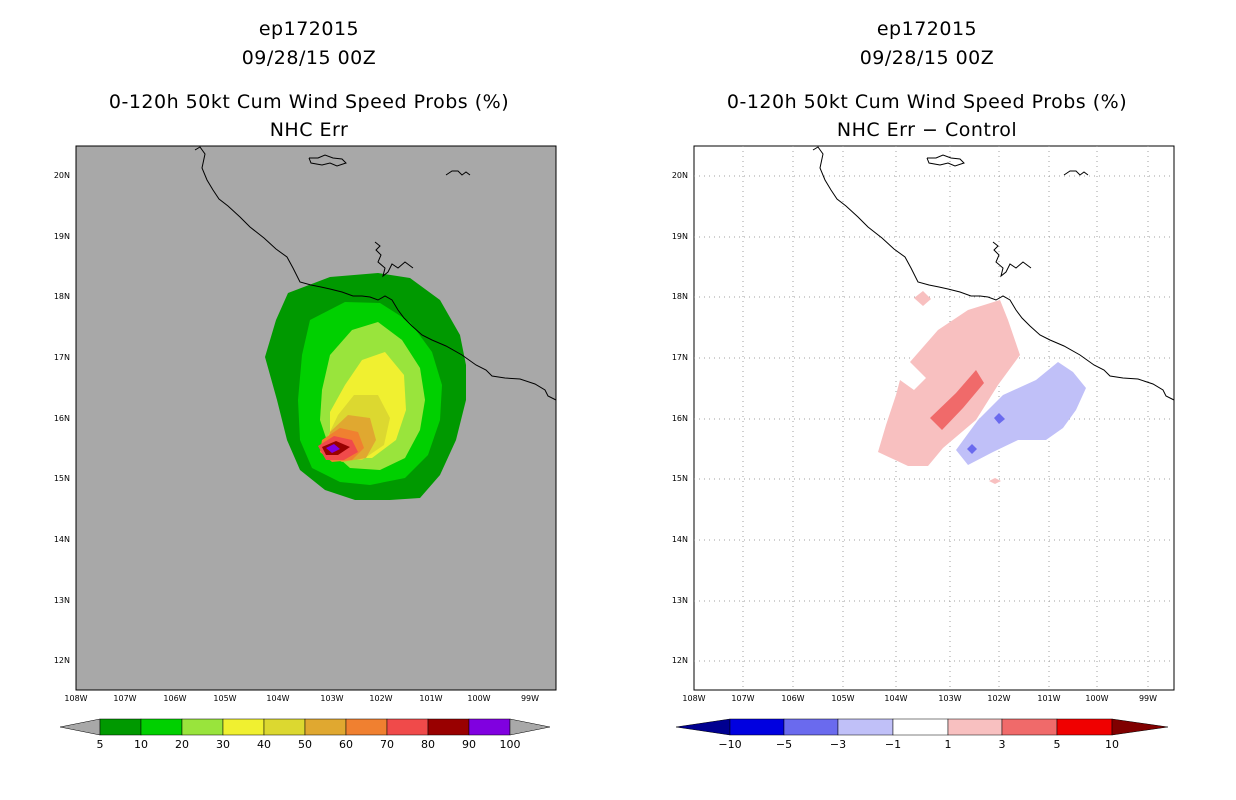 The image size is (1236, 800). Describe the element at coordinates (948, 744) in the screenshot. I see `colorbar-label: 1` at that location.